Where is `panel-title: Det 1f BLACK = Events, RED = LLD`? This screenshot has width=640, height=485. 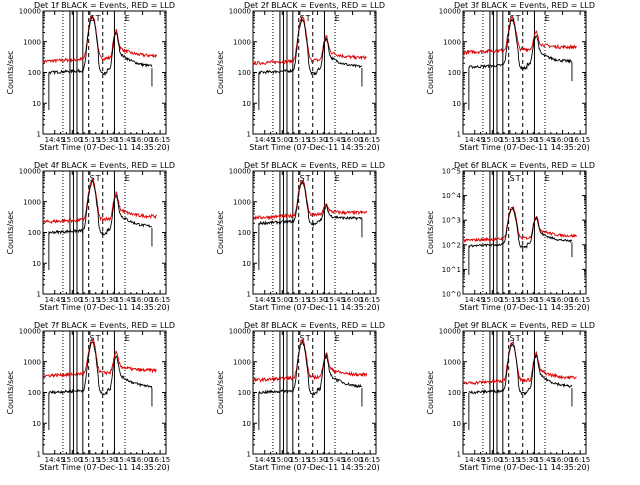
panel-title: Det 1f BLACK = Events, RED = LLD is located at coordinates (104, 5).